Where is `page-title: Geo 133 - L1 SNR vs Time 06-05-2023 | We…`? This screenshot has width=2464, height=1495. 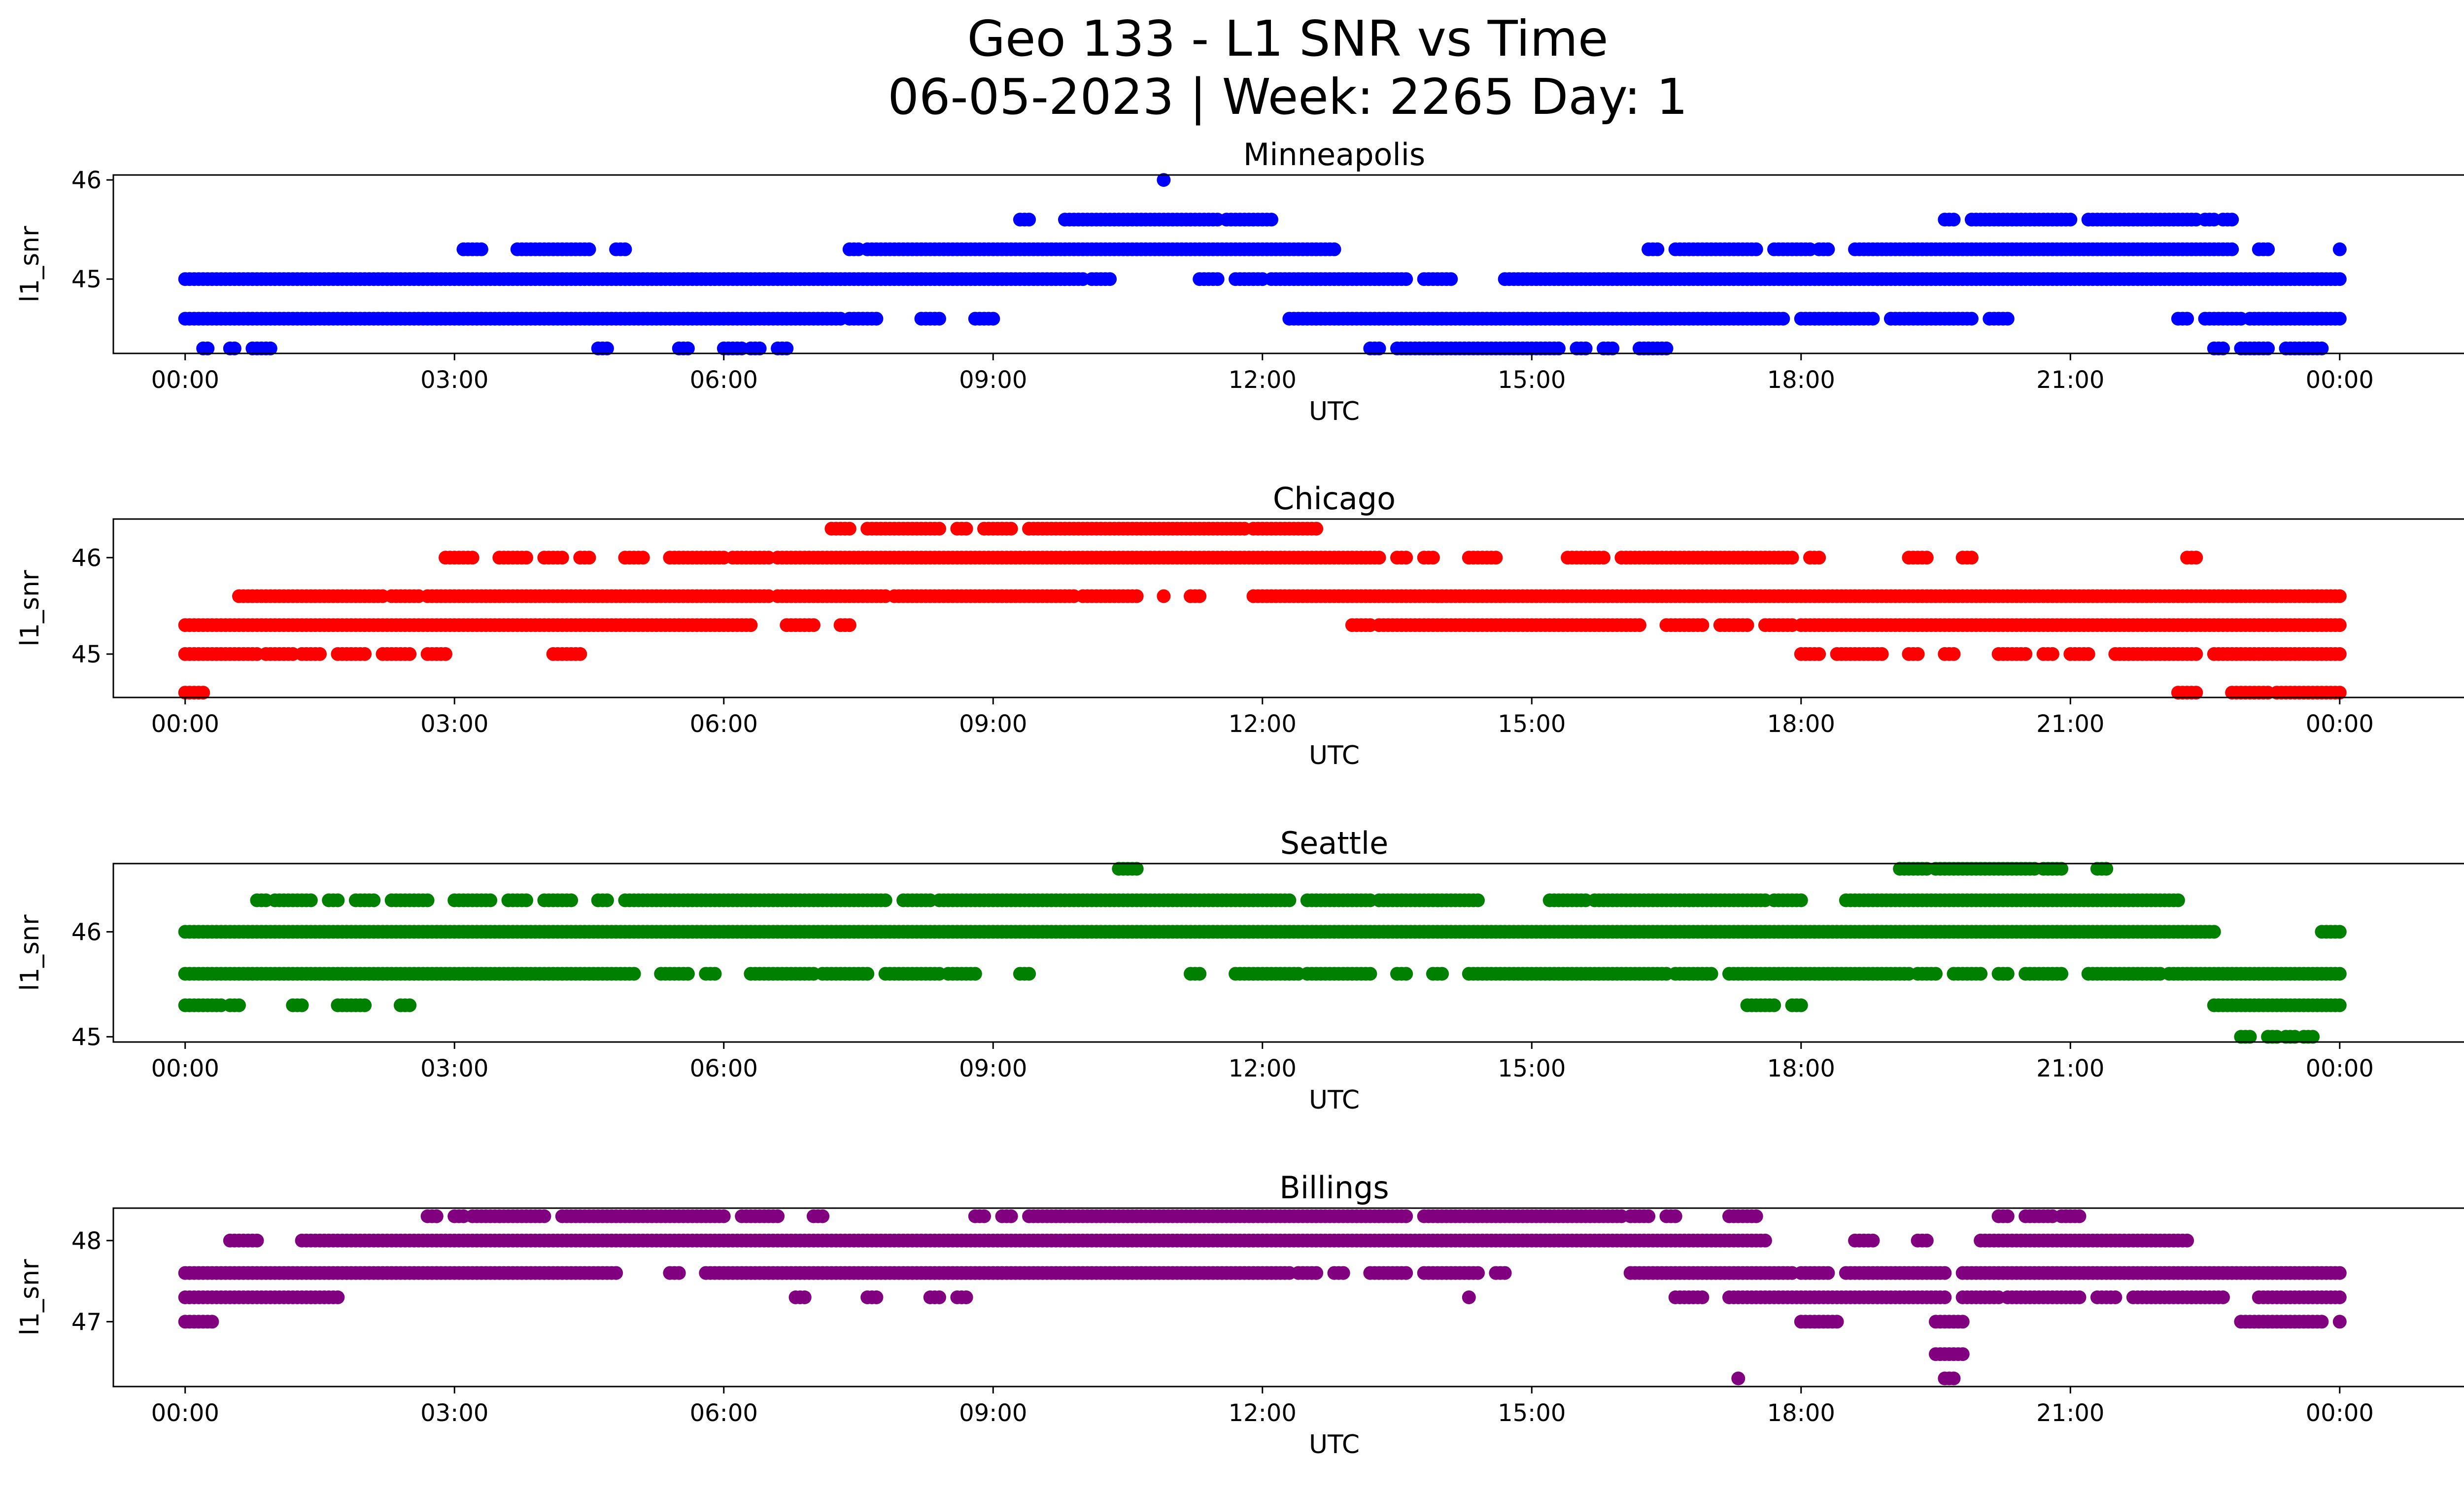 page-title: Geo 133 - L1 SNR vs Time 06-05-2023 | We… is located at coordinates (1232, 68).